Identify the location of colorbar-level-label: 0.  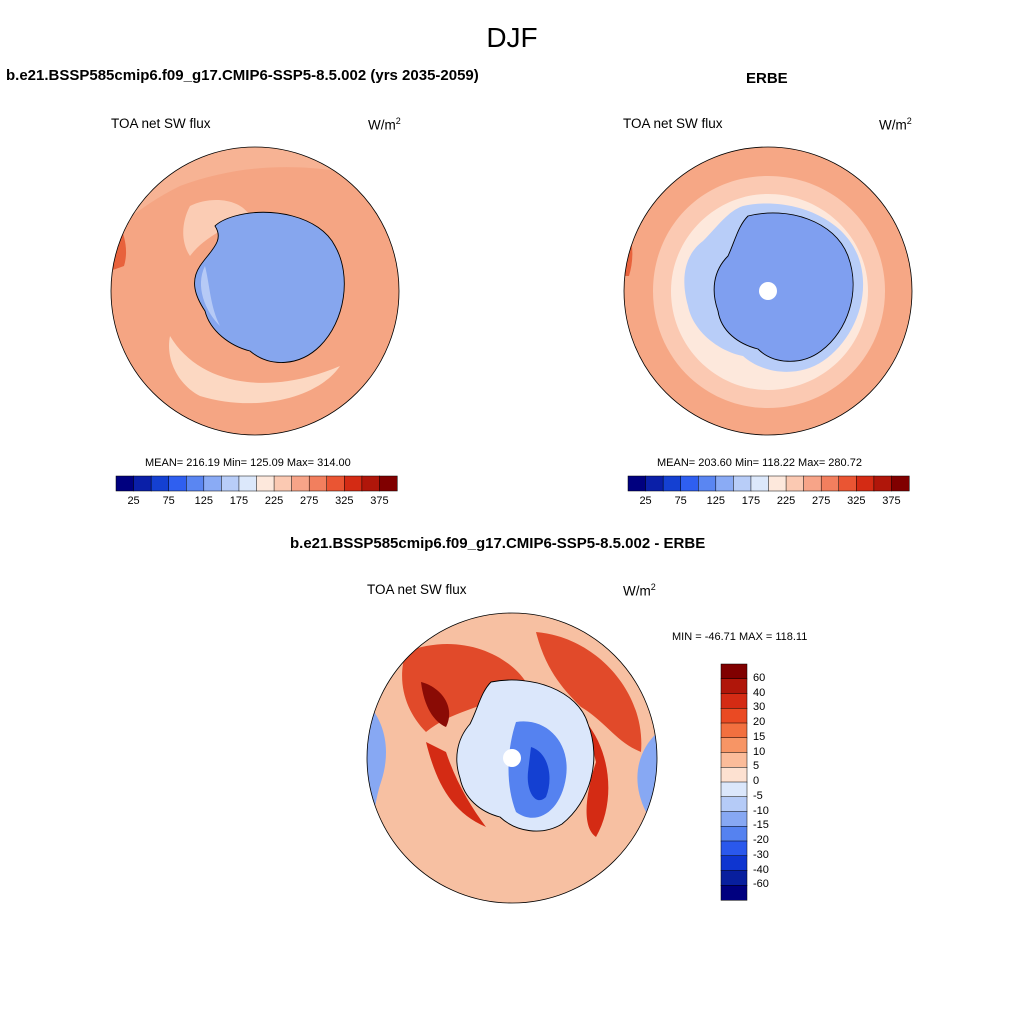
(756, 781).